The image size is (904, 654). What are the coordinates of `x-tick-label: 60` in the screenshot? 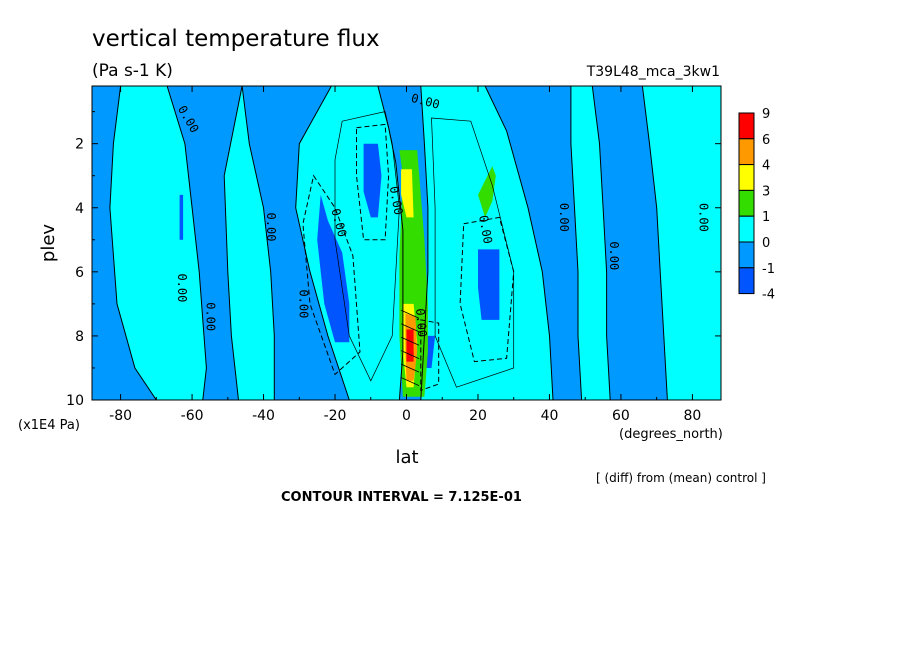 It's located at (621, 416).